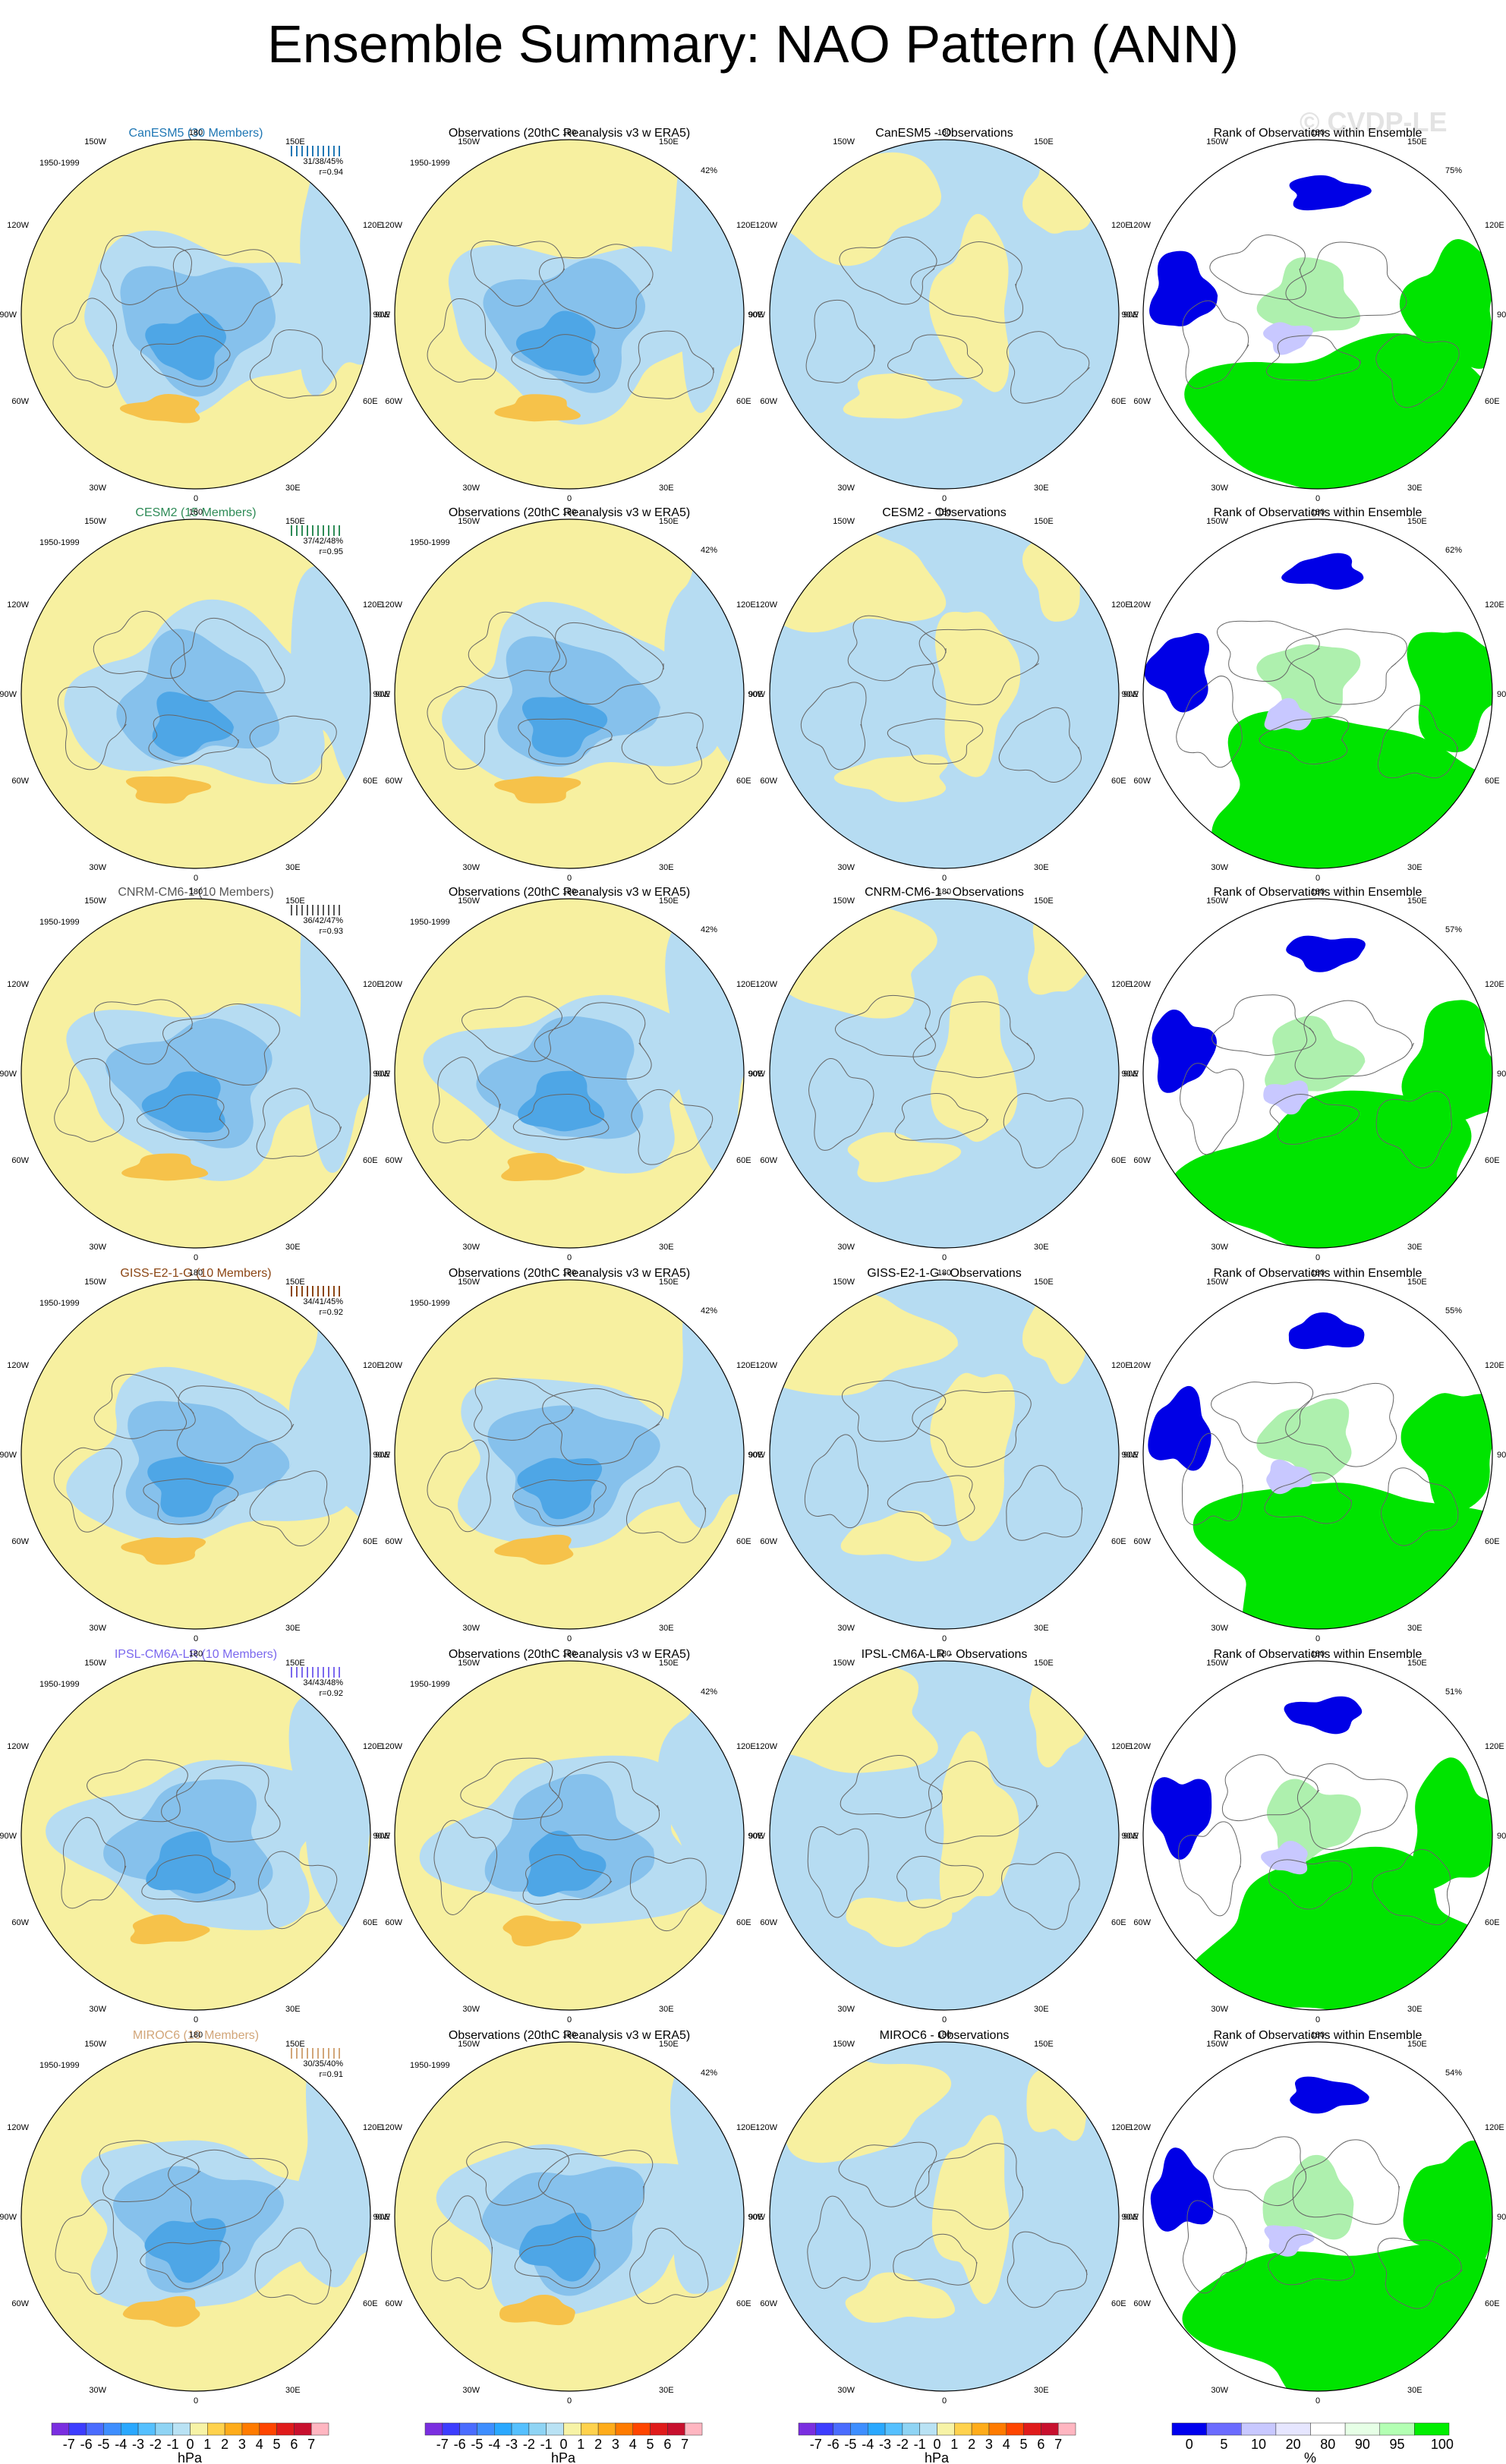  What do you see at coordinates (850, 2445) in the screenshot?
I see `colorbar-tick-label: -5` at bounding box center [850, 2445].